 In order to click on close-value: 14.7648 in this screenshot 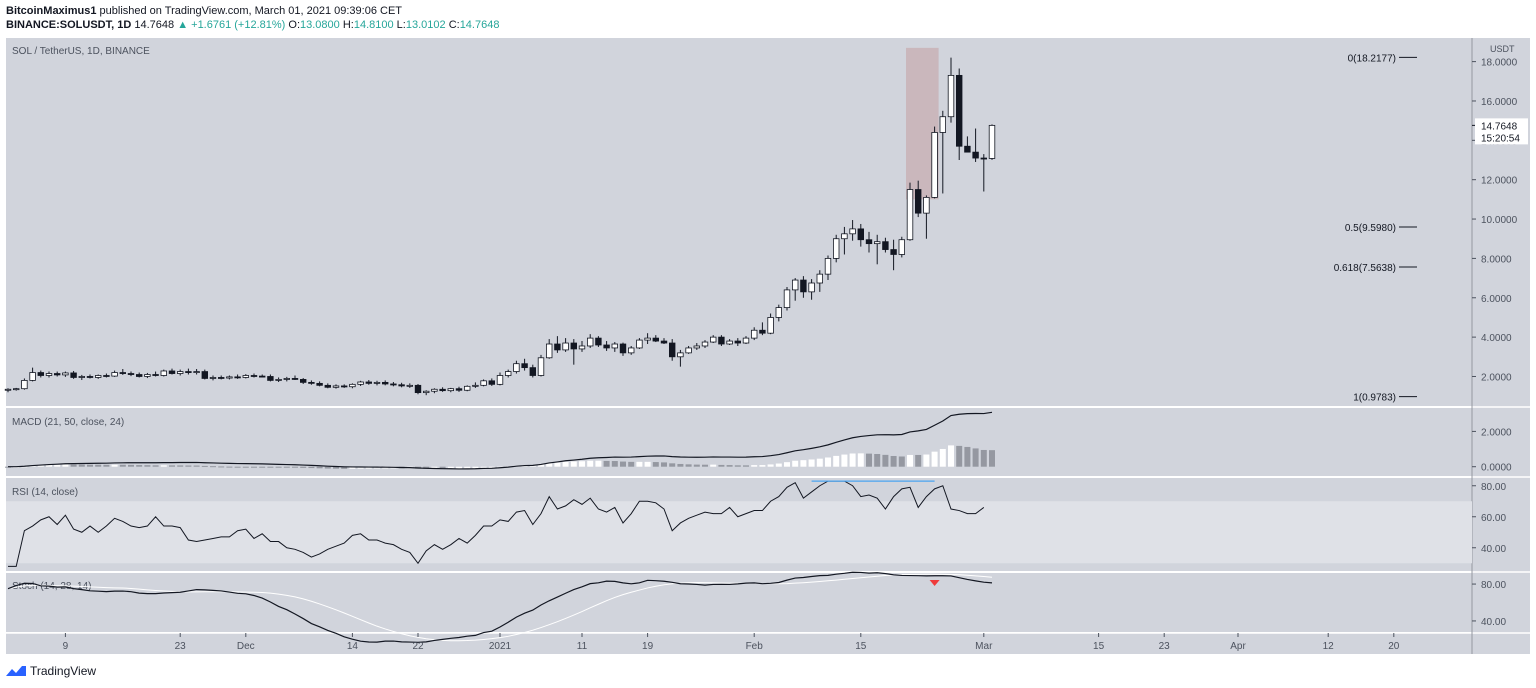, I will do `click(479, 25)`.